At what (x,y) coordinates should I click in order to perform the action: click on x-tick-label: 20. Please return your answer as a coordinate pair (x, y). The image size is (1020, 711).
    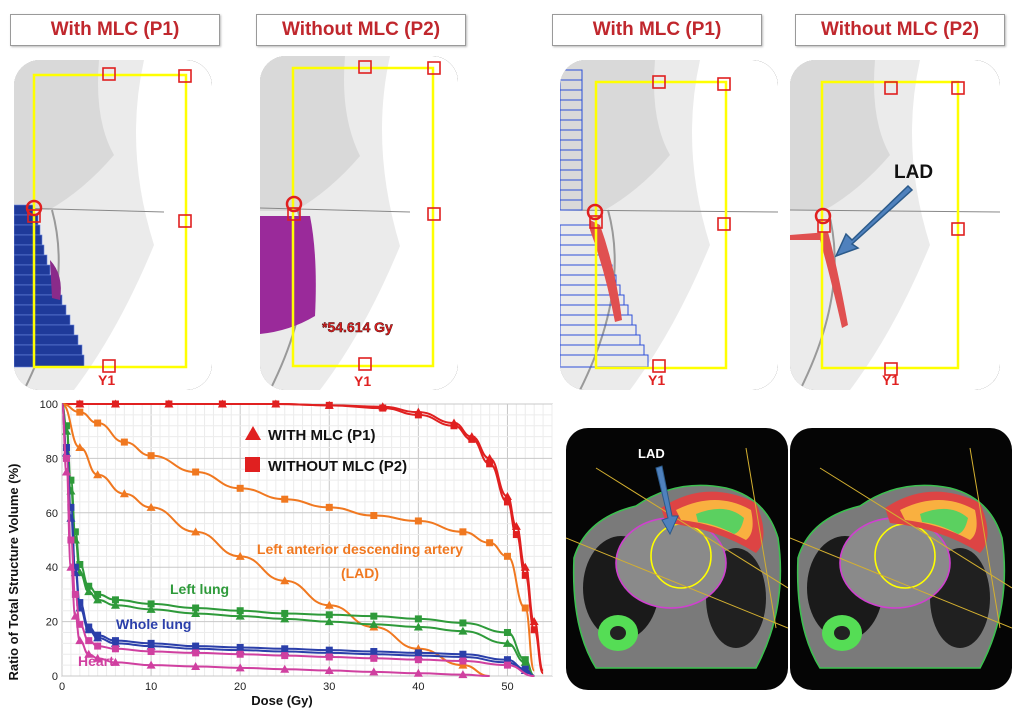
    Looking at the image, I should click on (240, 687).